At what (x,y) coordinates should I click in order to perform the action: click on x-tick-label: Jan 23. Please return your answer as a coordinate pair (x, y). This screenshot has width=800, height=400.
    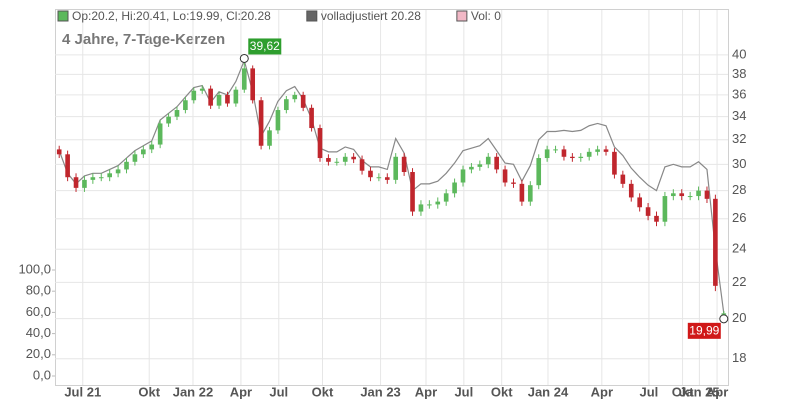
    Looking at the image, I should click on (380, 391).